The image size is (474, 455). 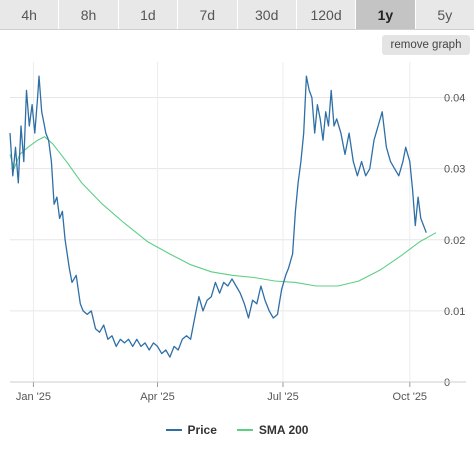 I want to click on y-tick-label: 0.01, so click(x=454, y=312).